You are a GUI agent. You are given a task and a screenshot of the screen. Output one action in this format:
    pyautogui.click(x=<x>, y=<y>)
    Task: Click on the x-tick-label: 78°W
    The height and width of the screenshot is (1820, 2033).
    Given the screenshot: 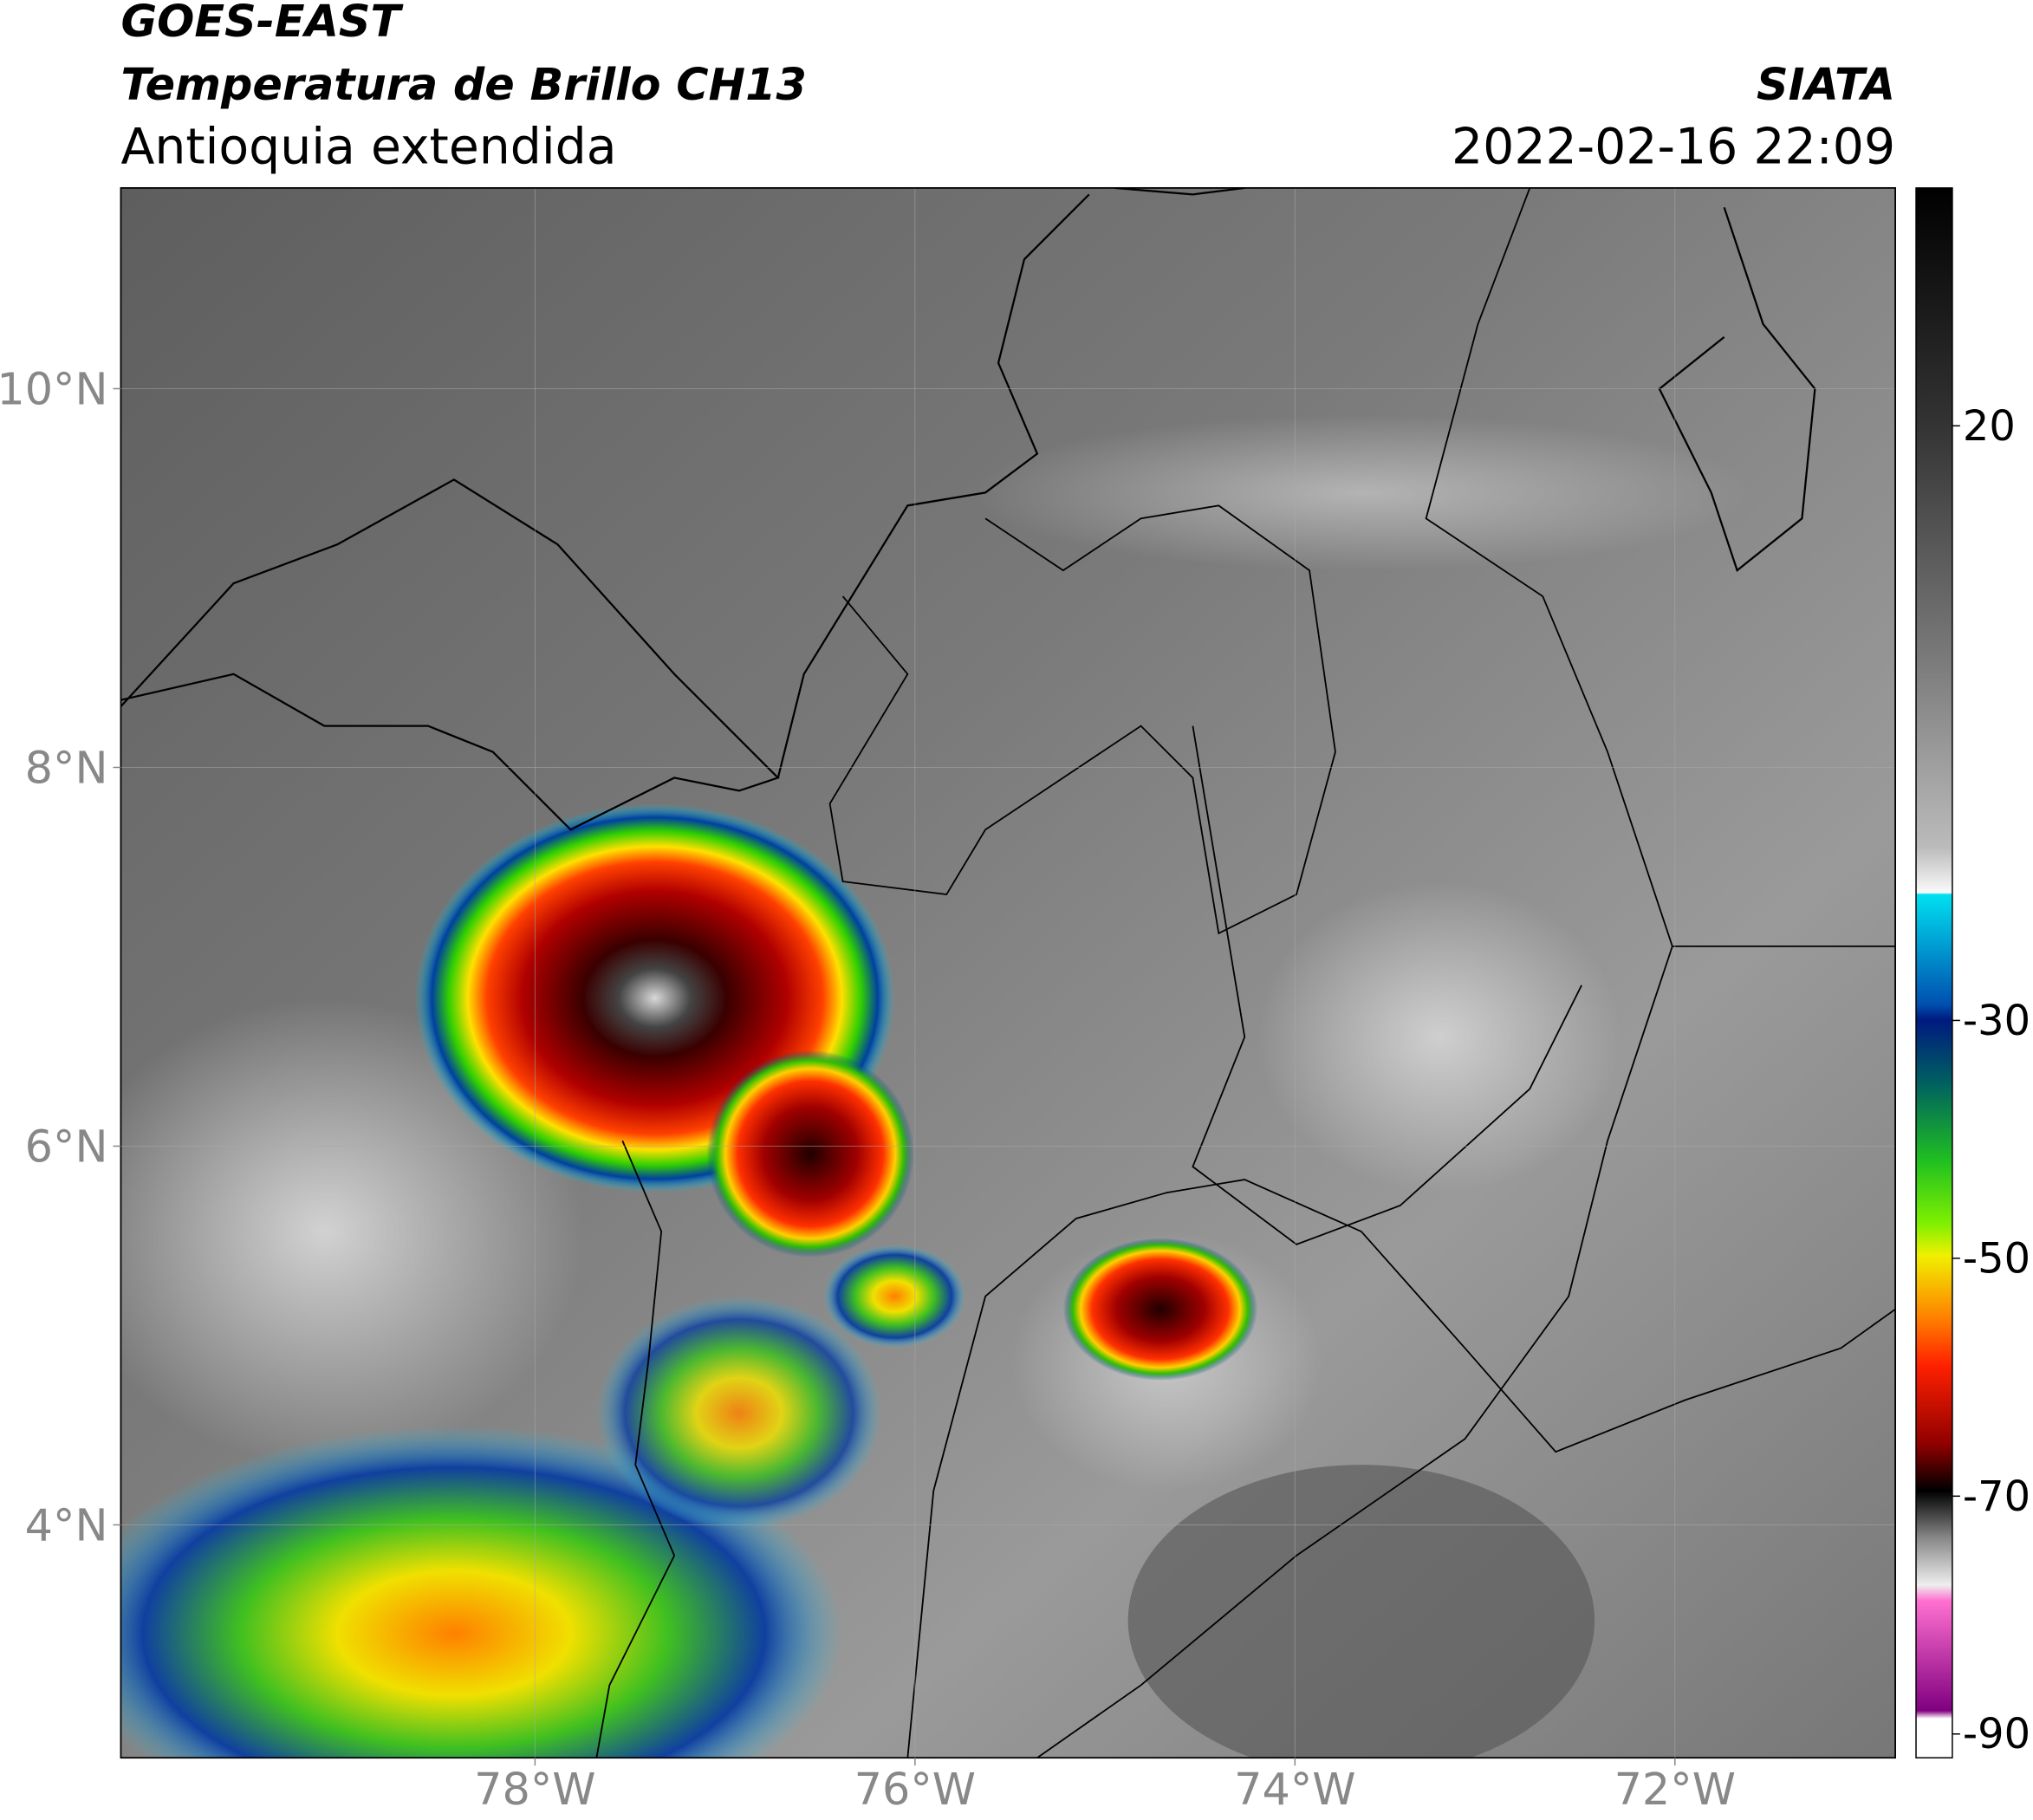 What is the action you would take?
    pyautogui.click(x=534, y=1789)
    